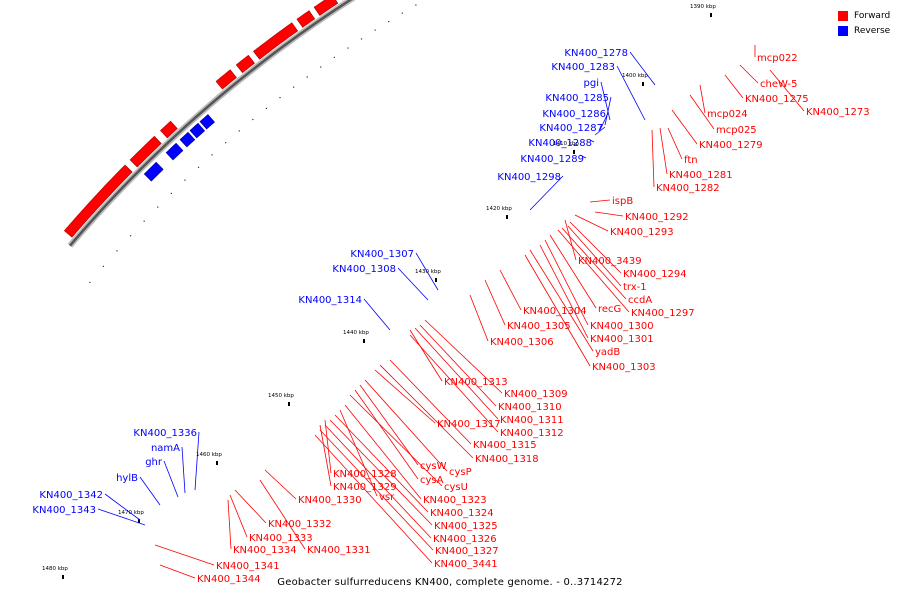 The width and height of the screenshot is (900, 600). Describe the element at coordinates (778, 84) in the screenshot. I see `forward-gene-label: cheW-5` at that location.